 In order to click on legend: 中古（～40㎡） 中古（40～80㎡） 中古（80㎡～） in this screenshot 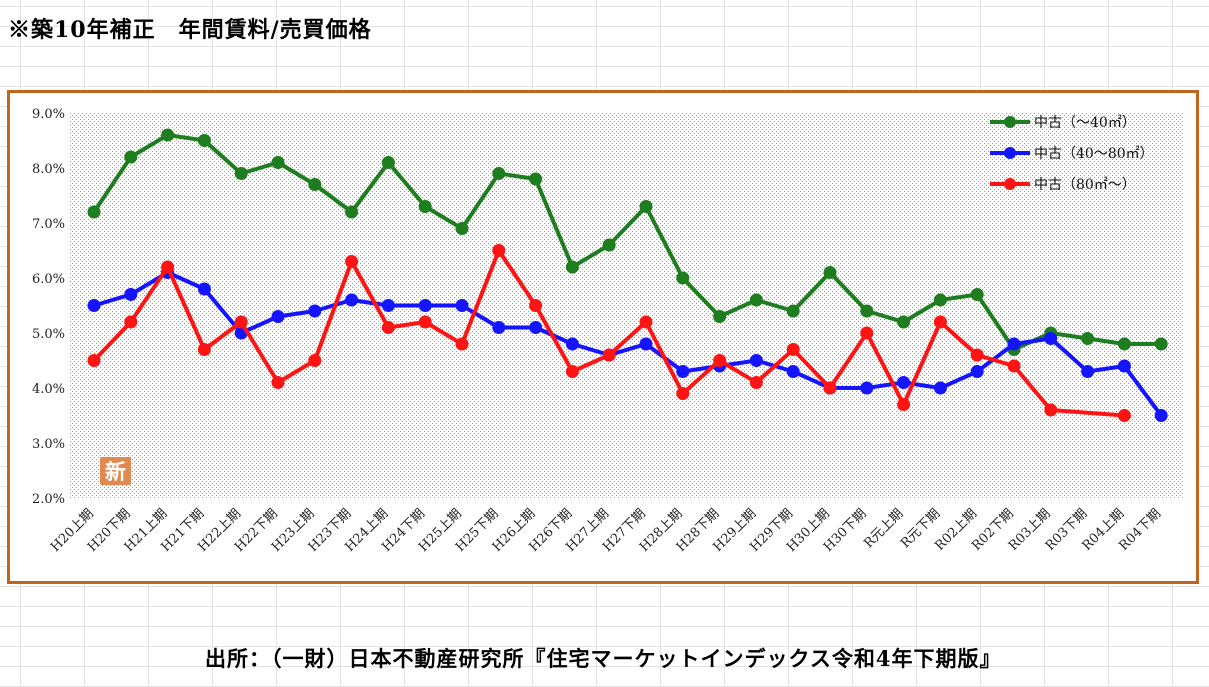, I will do `click(1072, 154)`.